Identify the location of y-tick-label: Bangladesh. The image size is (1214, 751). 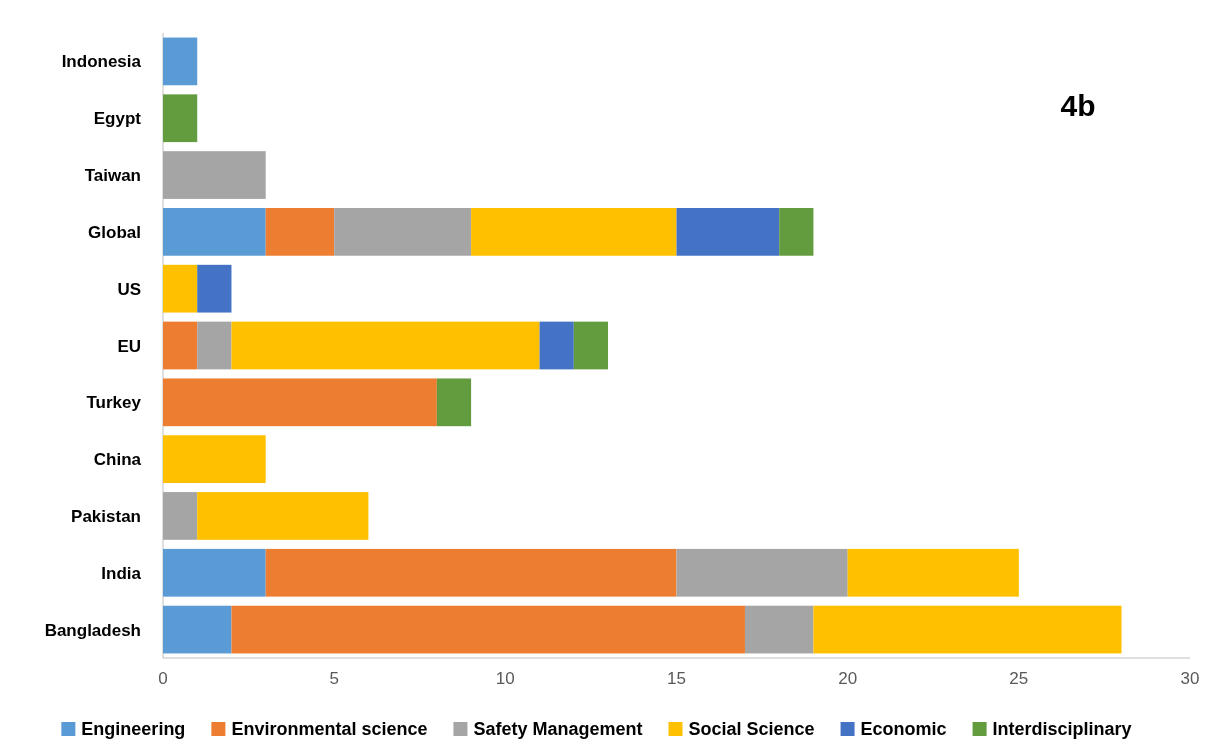
(92, 630).